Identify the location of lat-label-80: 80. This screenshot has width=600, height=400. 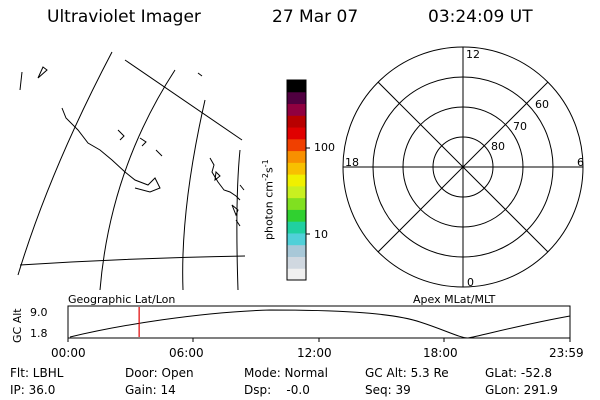
(498, 146).